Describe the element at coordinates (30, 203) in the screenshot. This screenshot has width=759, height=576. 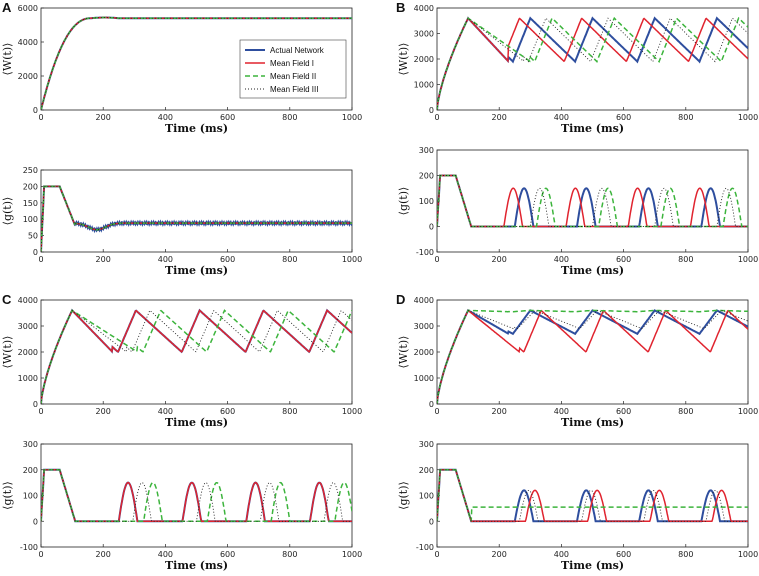
I see `y-tick-label: 150` at that location.